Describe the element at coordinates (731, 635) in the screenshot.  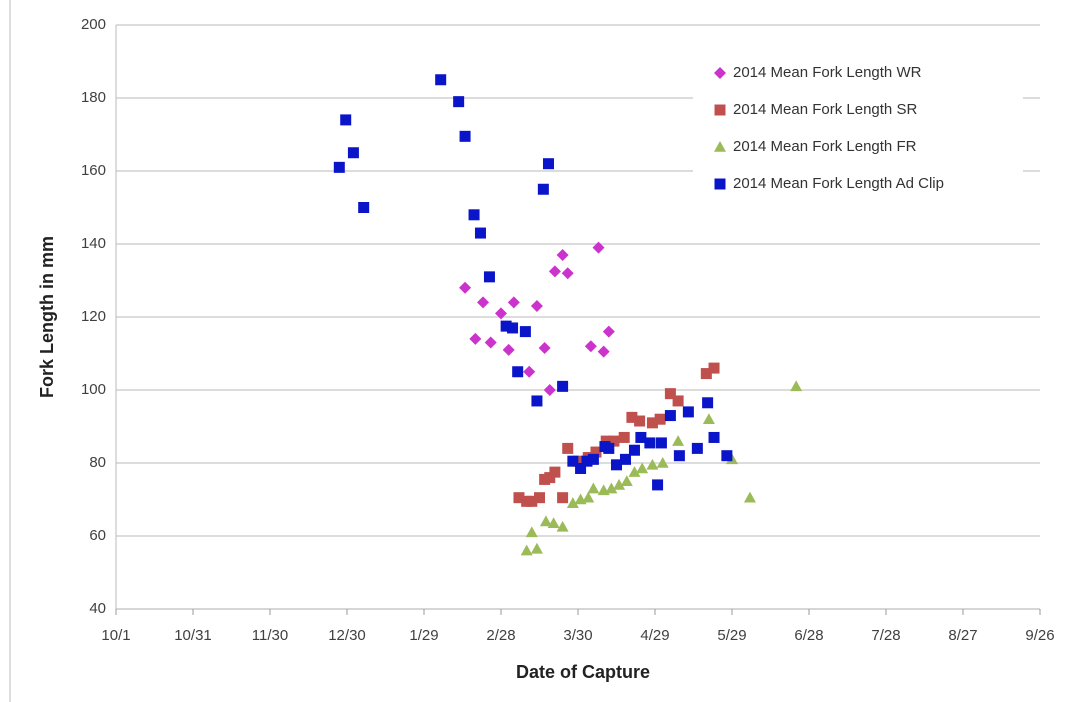
I see `x-tick-label: 5/29` at that location.